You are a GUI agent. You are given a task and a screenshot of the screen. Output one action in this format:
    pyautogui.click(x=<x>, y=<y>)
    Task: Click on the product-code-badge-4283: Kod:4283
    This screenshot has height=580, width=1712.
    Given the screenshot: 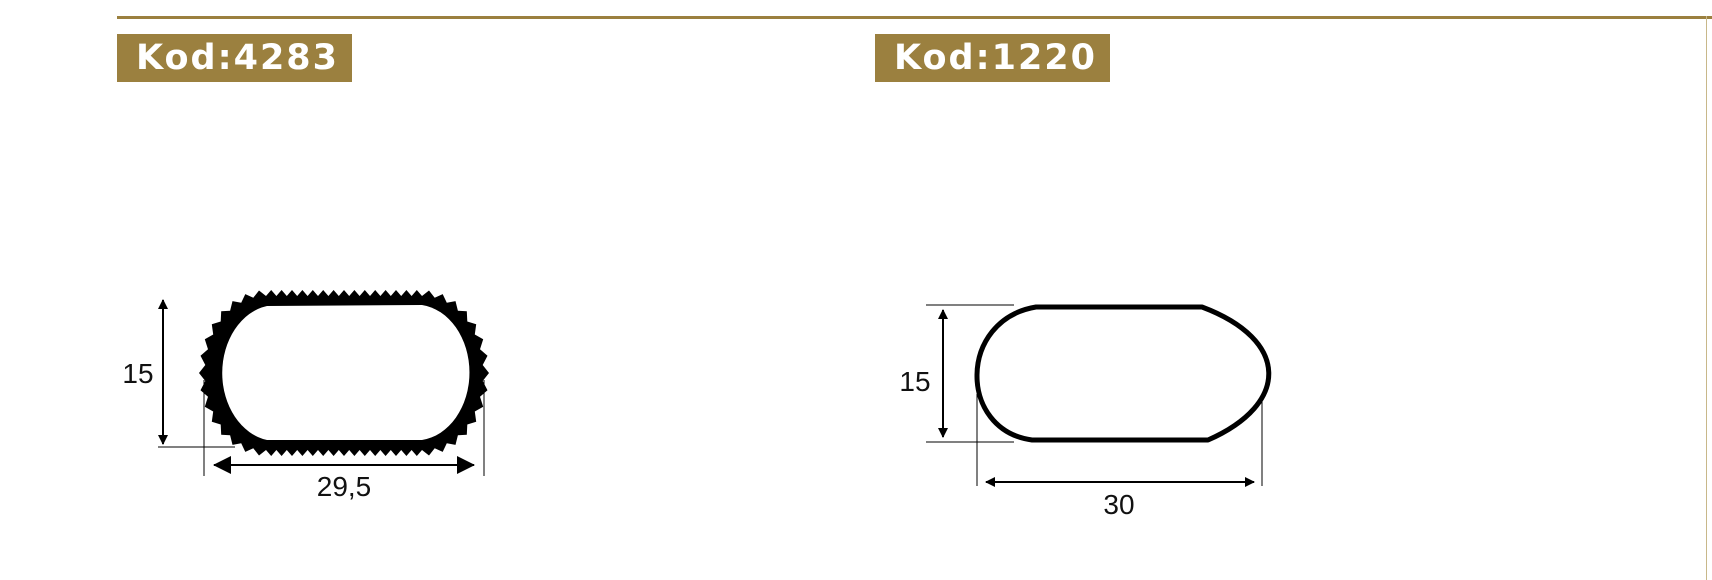 What is the action you would take?
    pyautogui.click(x=234, y=58)
    